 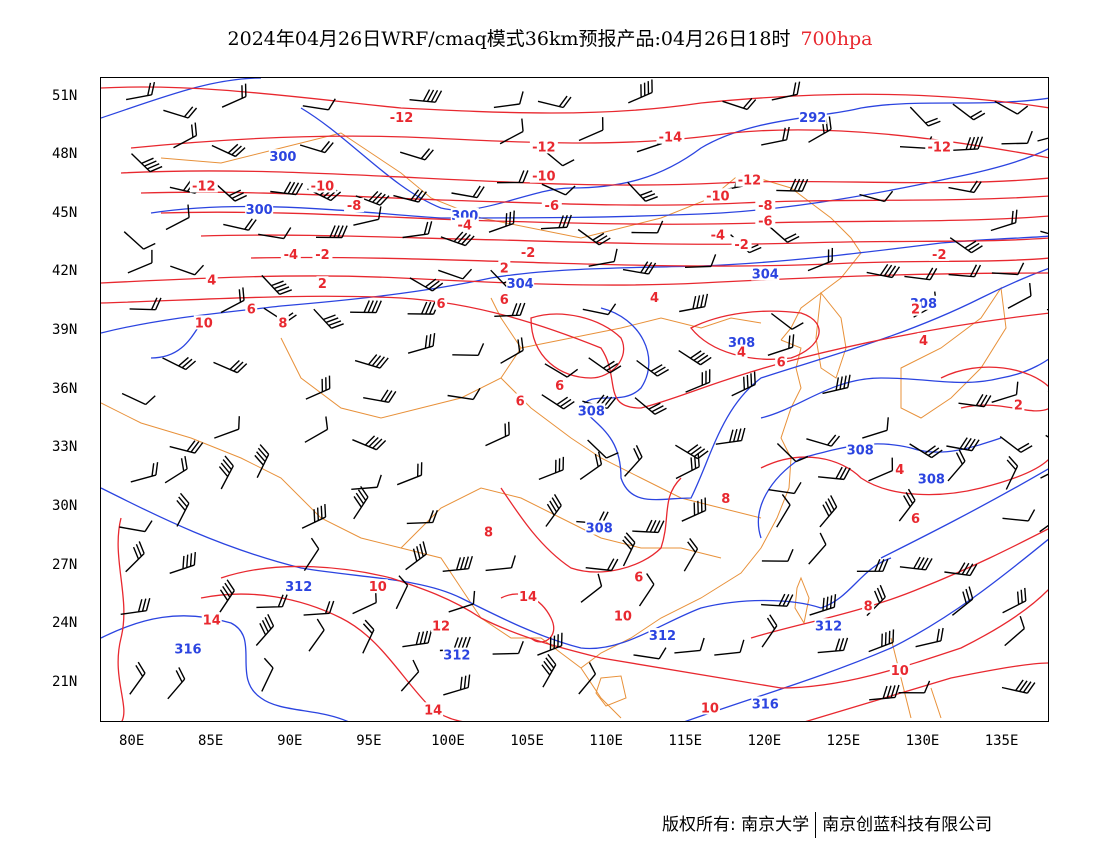 What do you see at coordinates (187, 650) in the screenshot?
I see `height-contour-label: 316` at bounding box center [187, 650].